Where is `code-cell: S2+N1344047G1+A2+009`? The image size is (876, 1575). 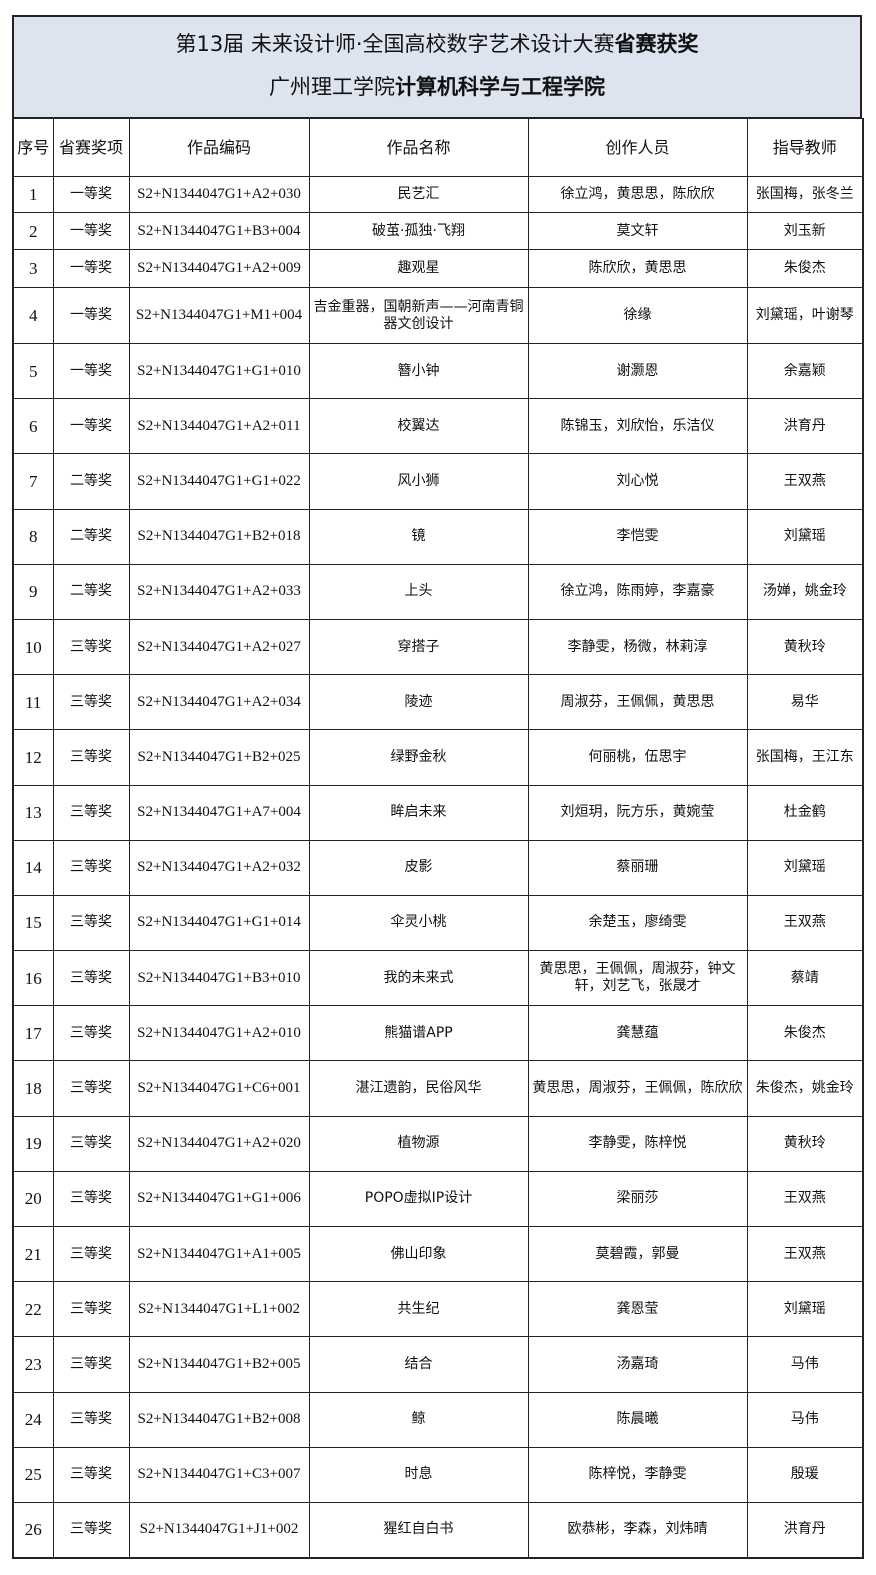
code-cell: S2+N1344047G1+A2+009 is located at coordinates (219, 268).